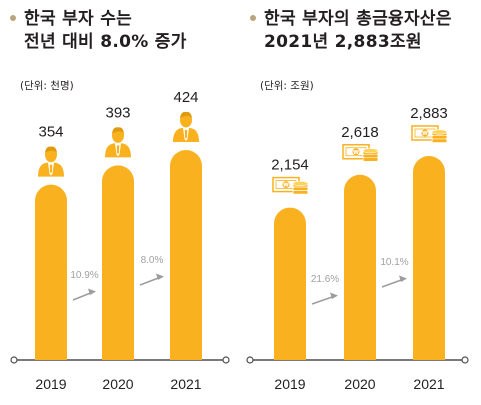 The height and width of the screenshot is (405, 481). Describe the element at coordinates (343, 42) in the screenshot. I see `chart-title-line-2: 2021년 2,883조원` at that location.